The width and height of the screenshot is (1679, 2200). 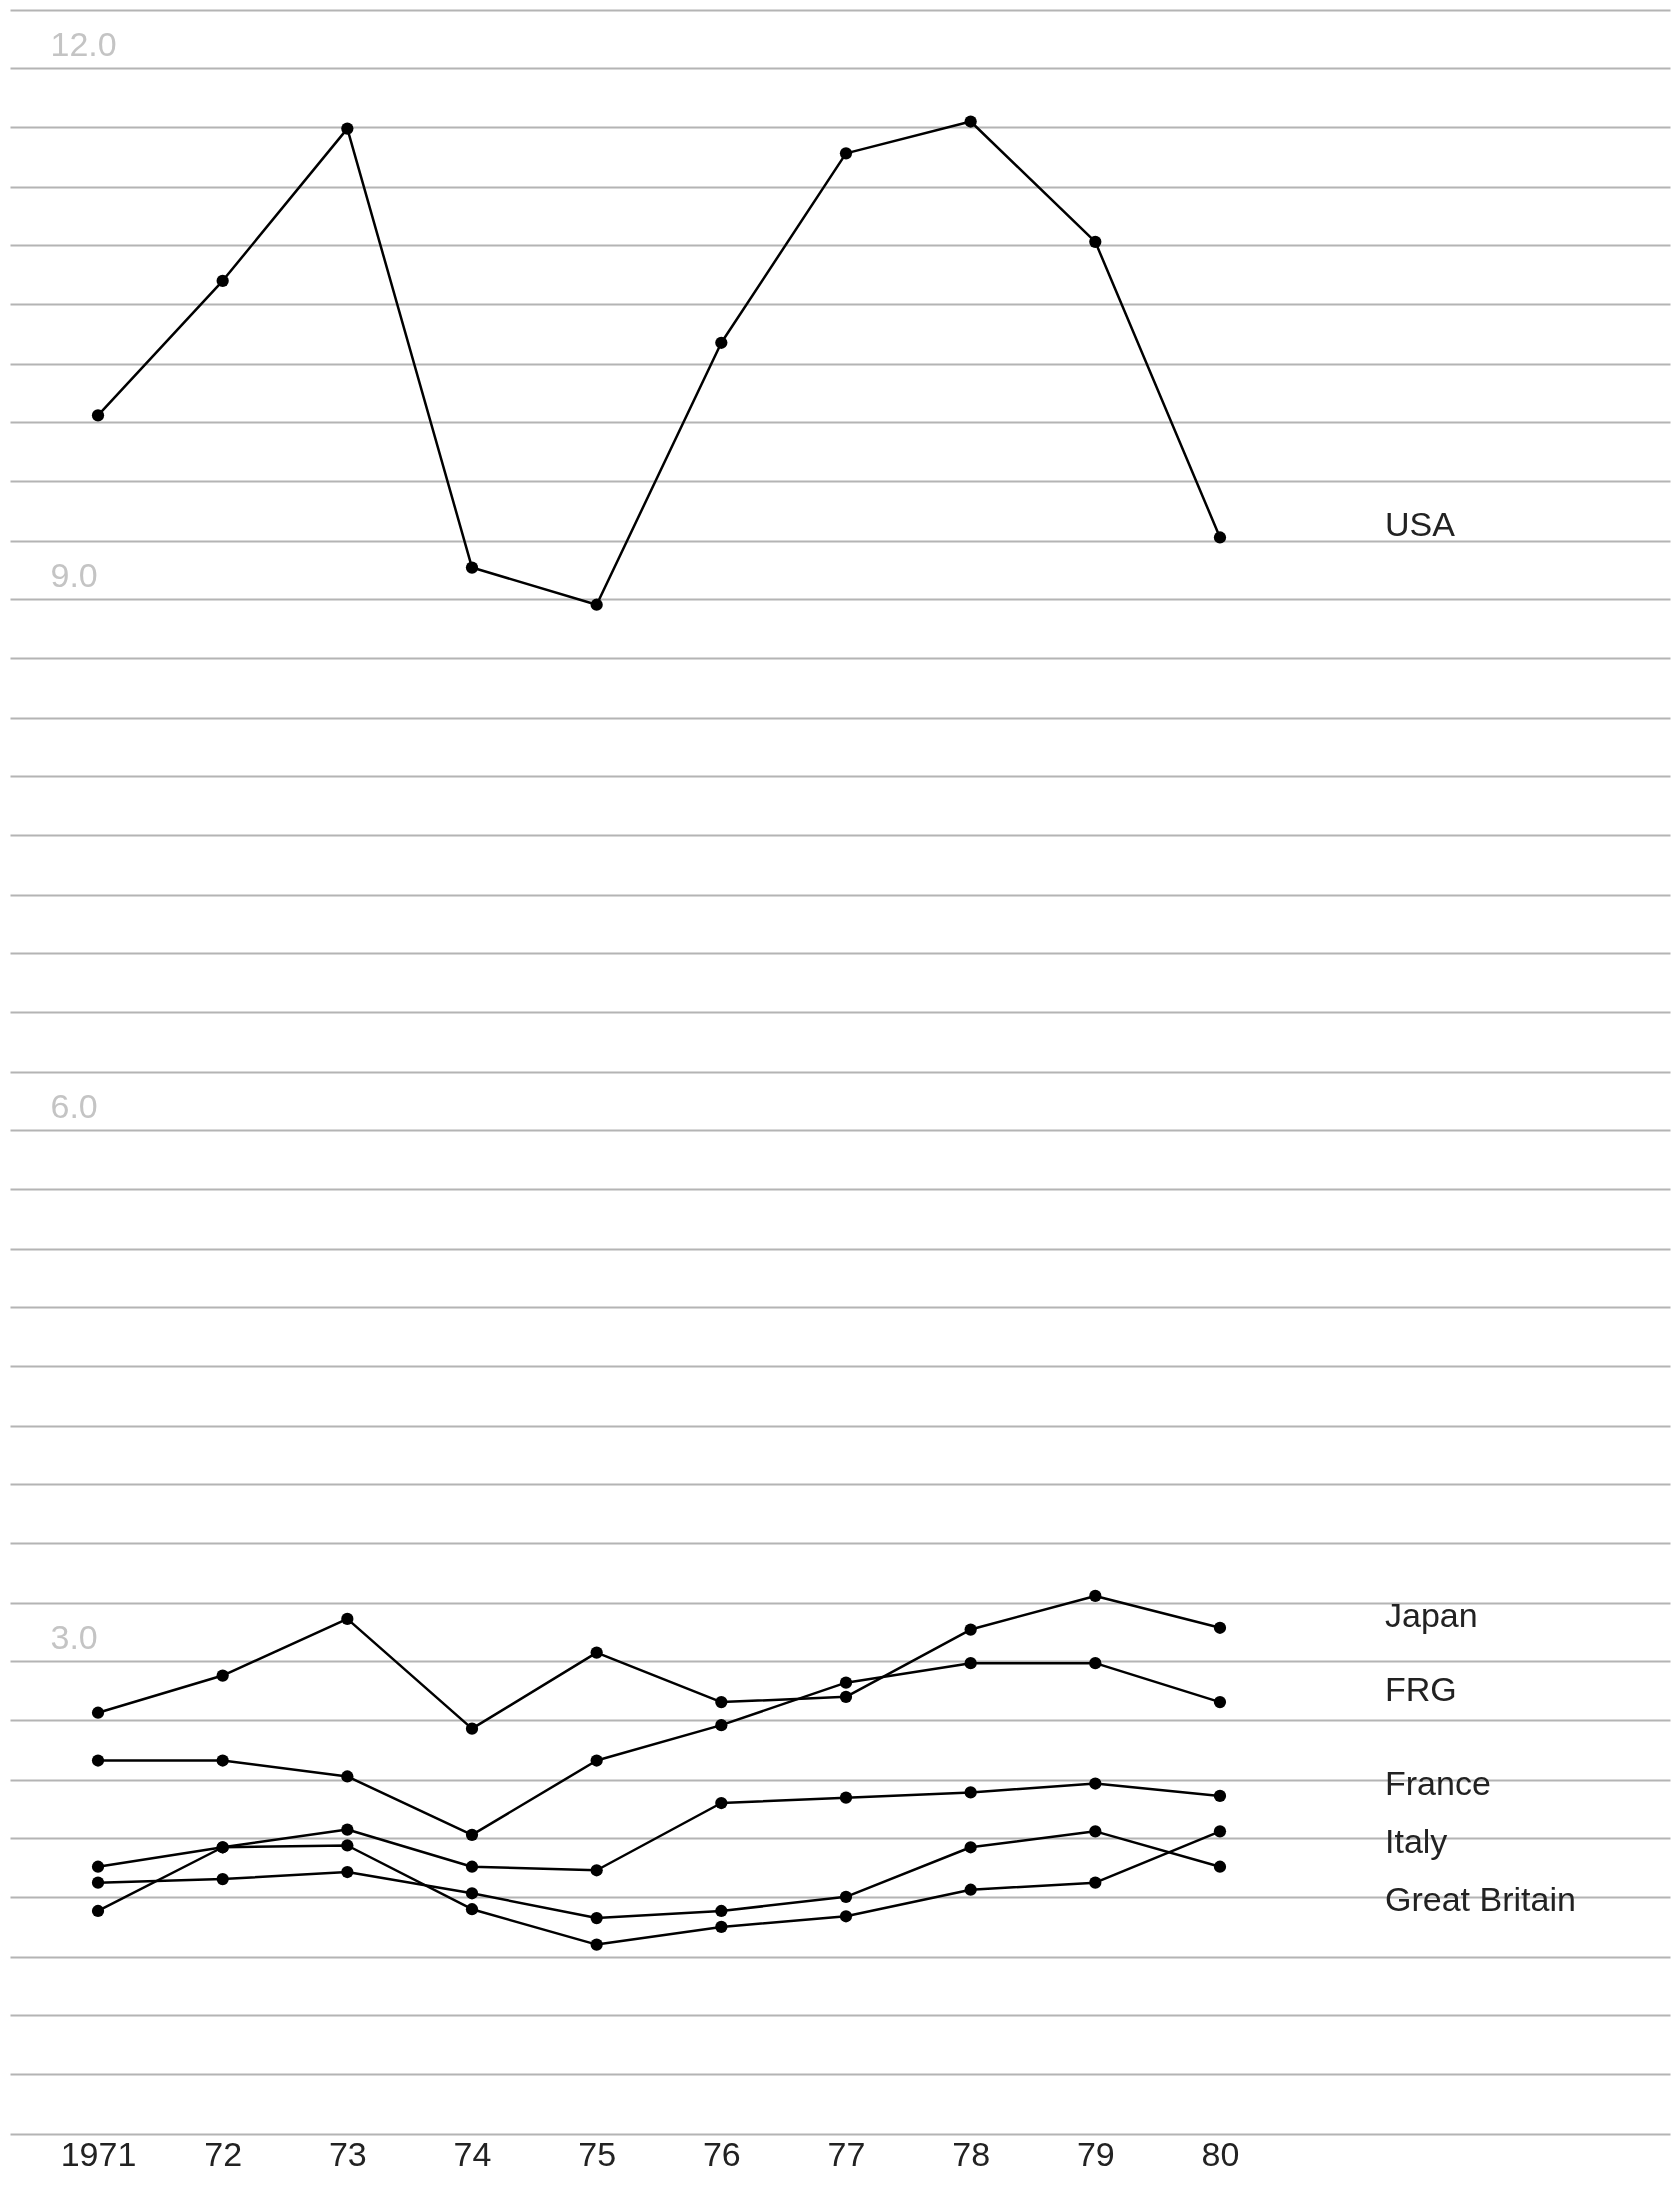 I want to click on text: FRG, so click(x=1421, y=1689).